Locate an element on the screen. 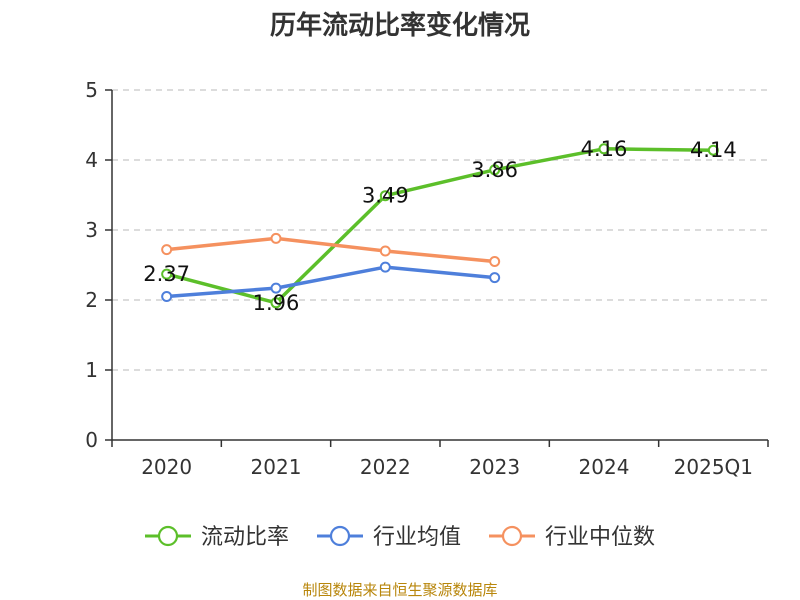 The width and height of the screenshot is (800, 600). y-tick-label: 0 is located at coordinates (91, 440).